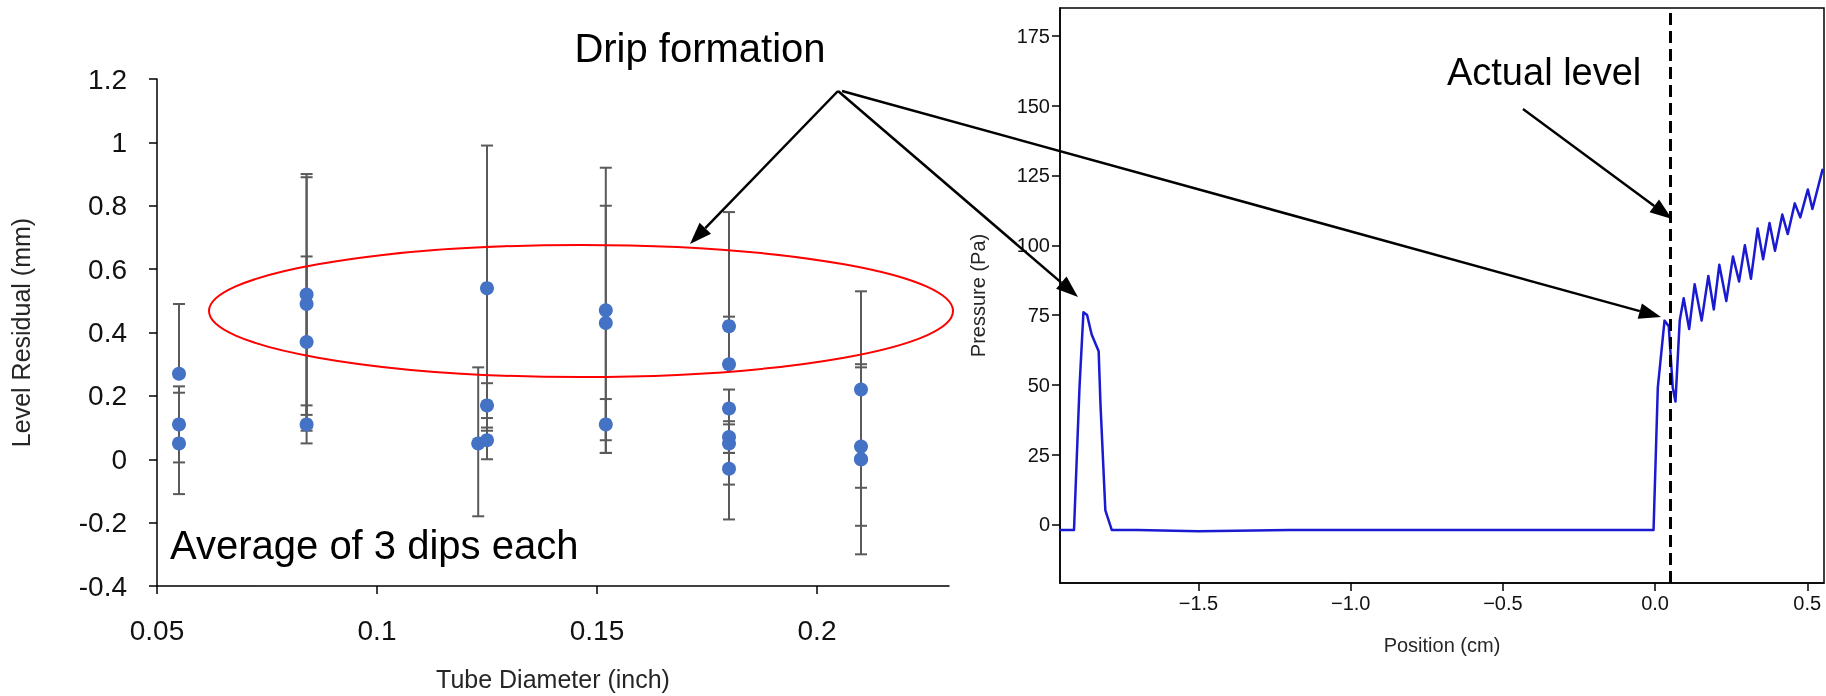 Image resolution: width=1826 pixels, height=696 pixels. Describe the element at coordinates (553, 678) in the screenshot. I see `x-axis-title: Tube Diameter (inch)` at that location.